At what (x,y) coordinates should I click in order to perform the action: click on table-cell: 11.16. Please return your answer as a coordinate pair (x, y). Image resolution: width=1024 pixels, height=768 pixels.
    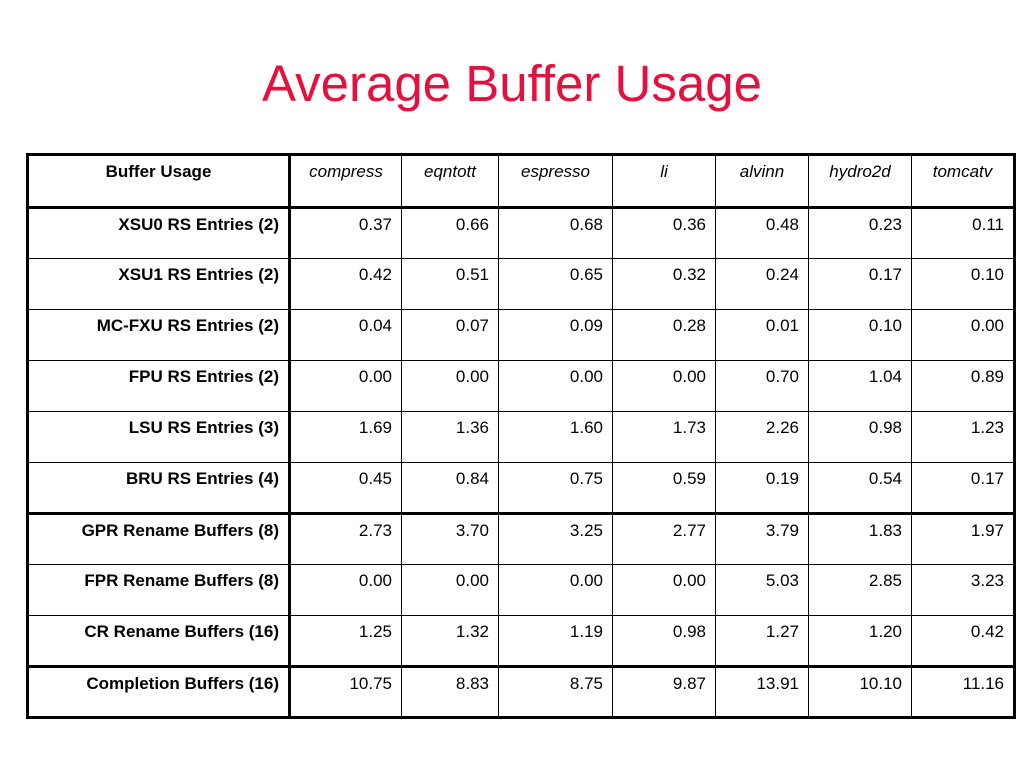
    Looking at the image, I should click on (963, 691).